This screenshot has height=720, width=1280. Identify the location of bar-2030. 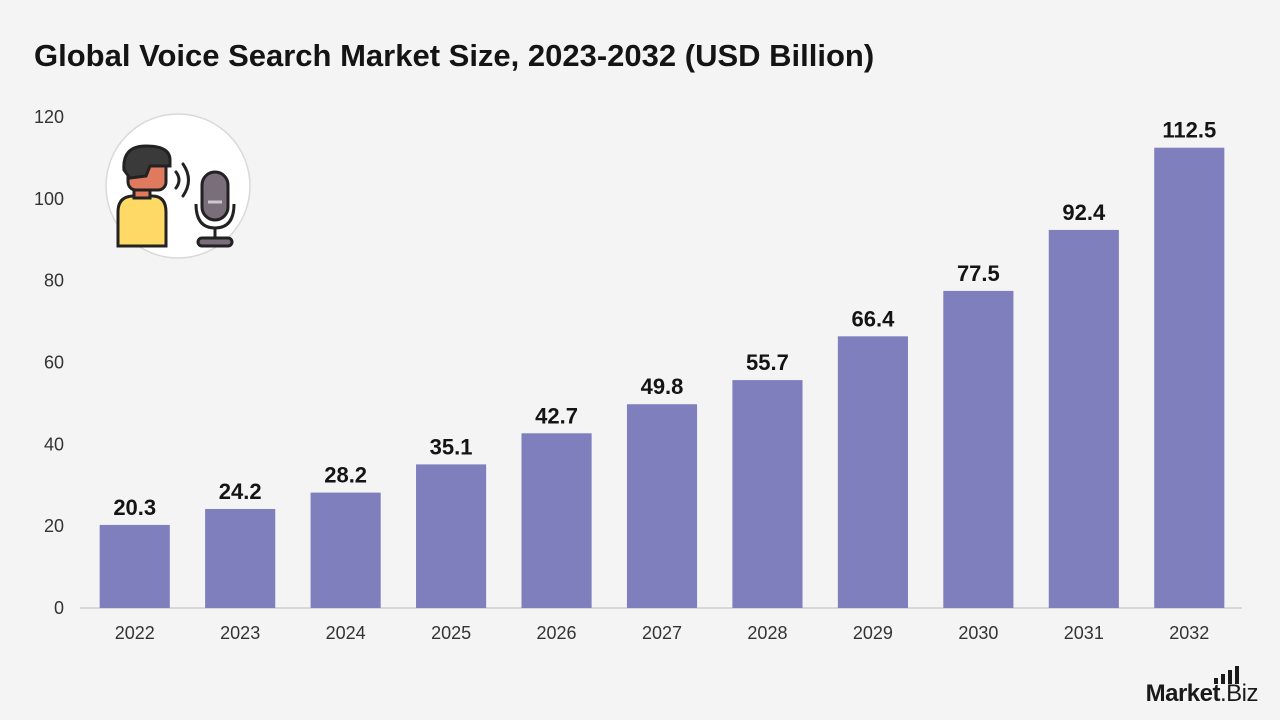
(978, 449).